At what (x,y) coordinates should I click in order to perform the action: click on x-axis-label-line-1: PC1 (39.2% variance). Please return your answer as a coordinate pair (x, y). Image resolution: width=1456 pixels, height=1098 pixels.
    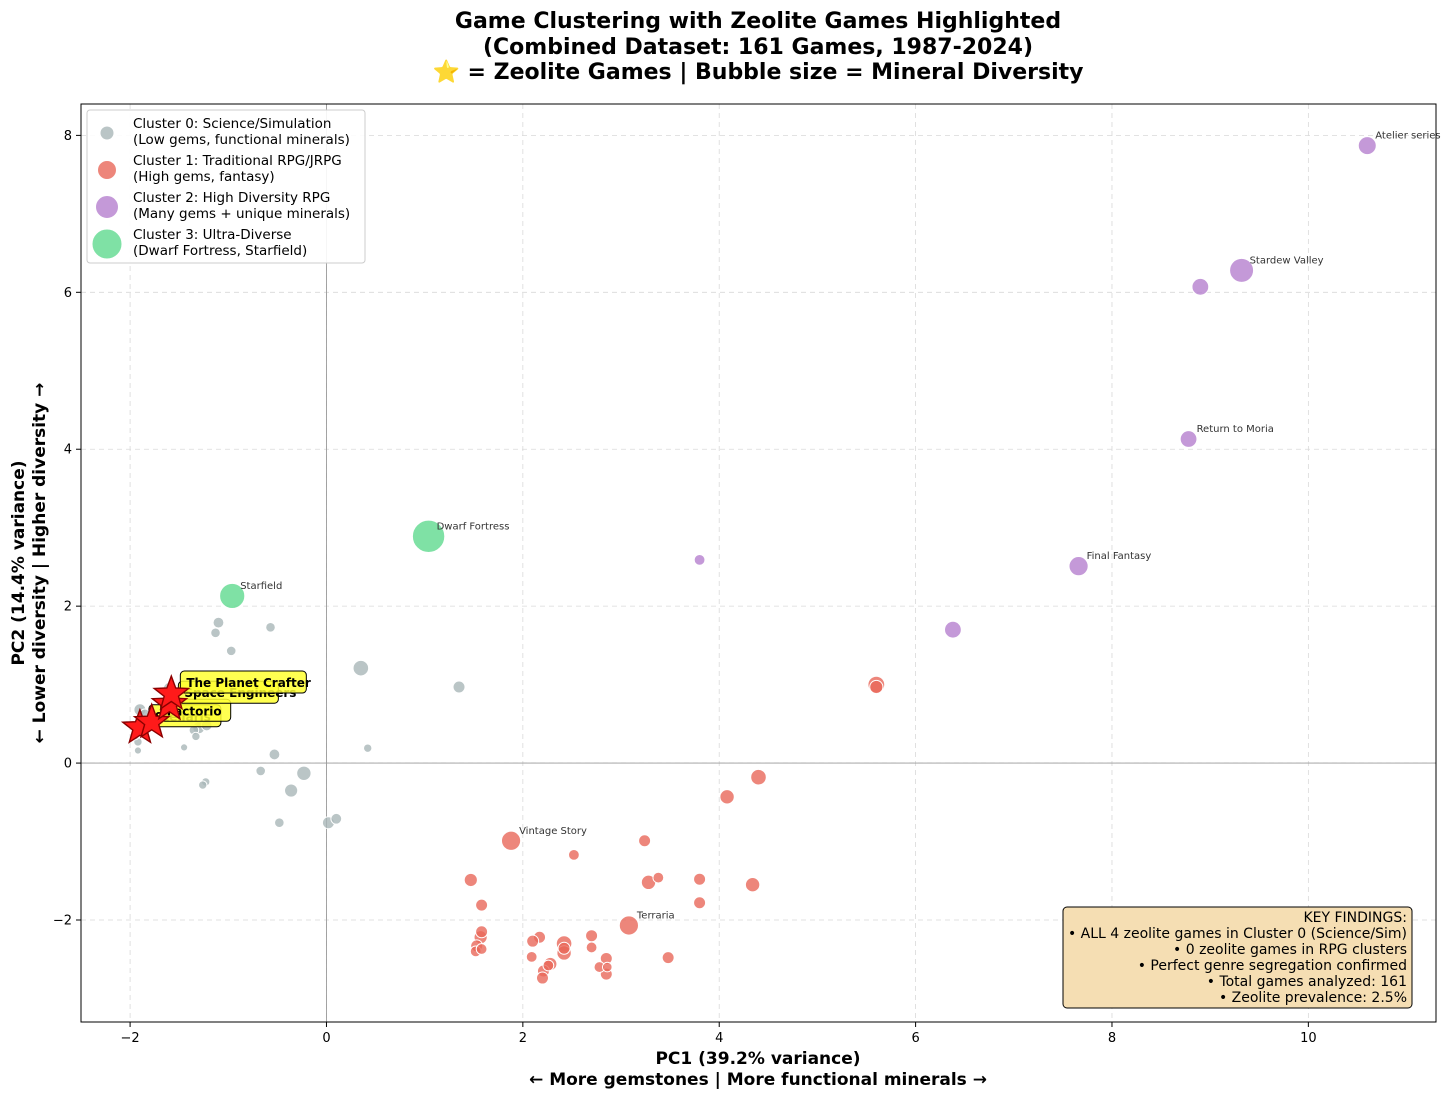
    Looking at the image, I should click on (757, 1059).